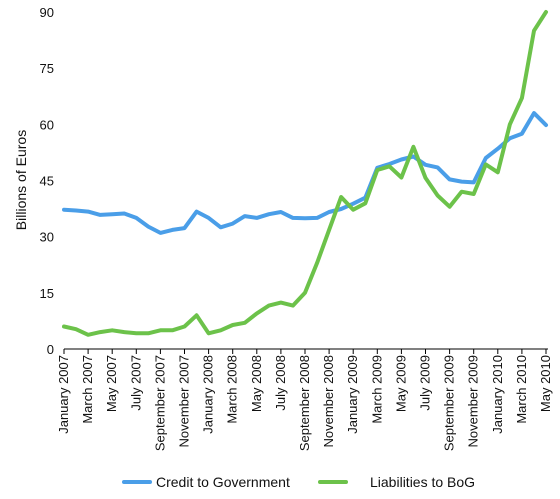 The height and width of the screenshot is (499, 560). What do you see at coordinates (376, 389) in the screenshot?
I see `x-tick-label: March 2009` at bounding box center [376, 389].